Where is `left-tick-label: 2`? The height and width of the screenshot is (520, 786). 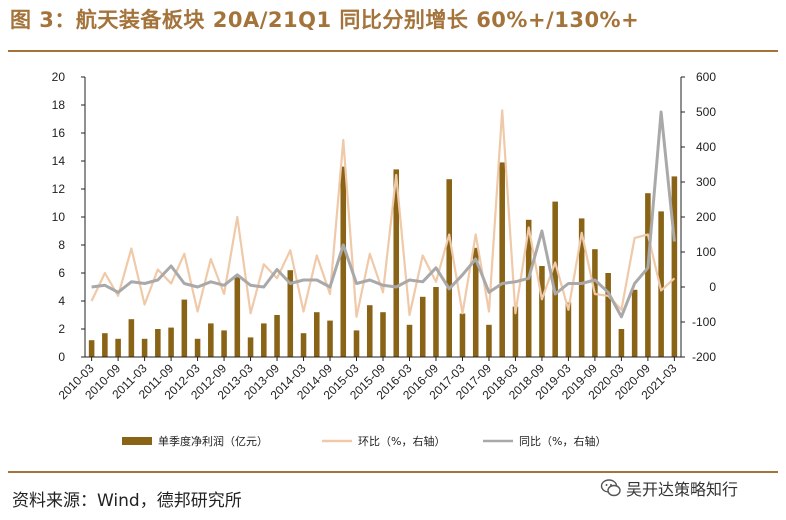 left-tick-label: 2 is located at coordinates (61, 329).